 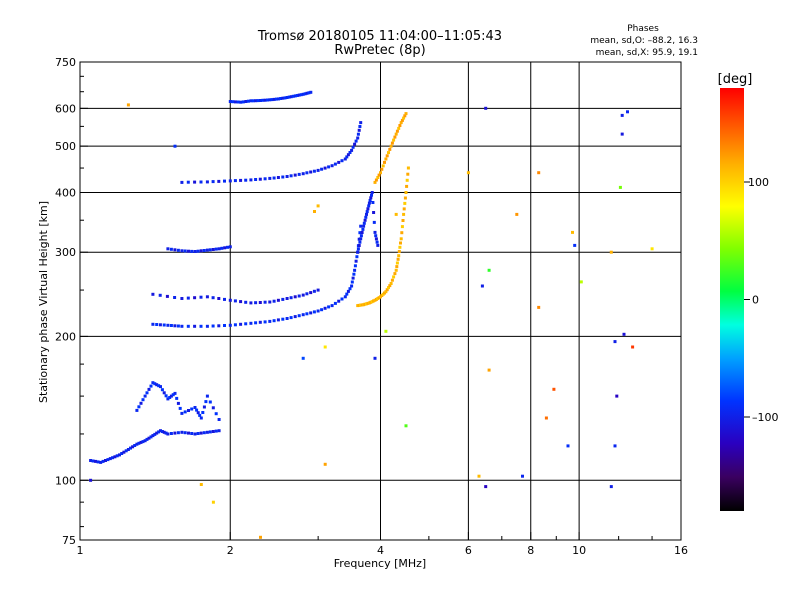 I want to click on colorbar-ticks: 100 0 –100, so click(x=761, y=300).